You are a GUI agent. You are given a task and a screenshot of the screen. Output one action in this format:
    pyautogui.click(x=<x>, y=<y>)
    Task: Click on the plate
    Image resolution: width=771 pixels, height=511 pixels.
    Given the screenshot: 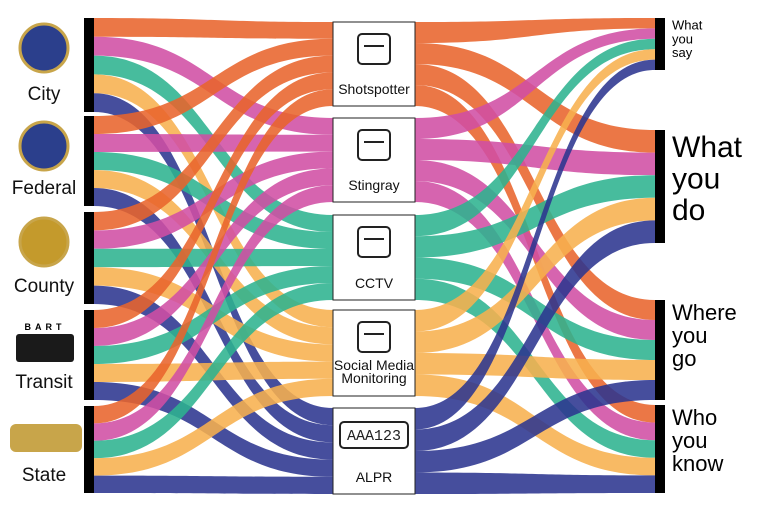 What is the action you would take?
    pyautogui.click(x=374, y=435)
    